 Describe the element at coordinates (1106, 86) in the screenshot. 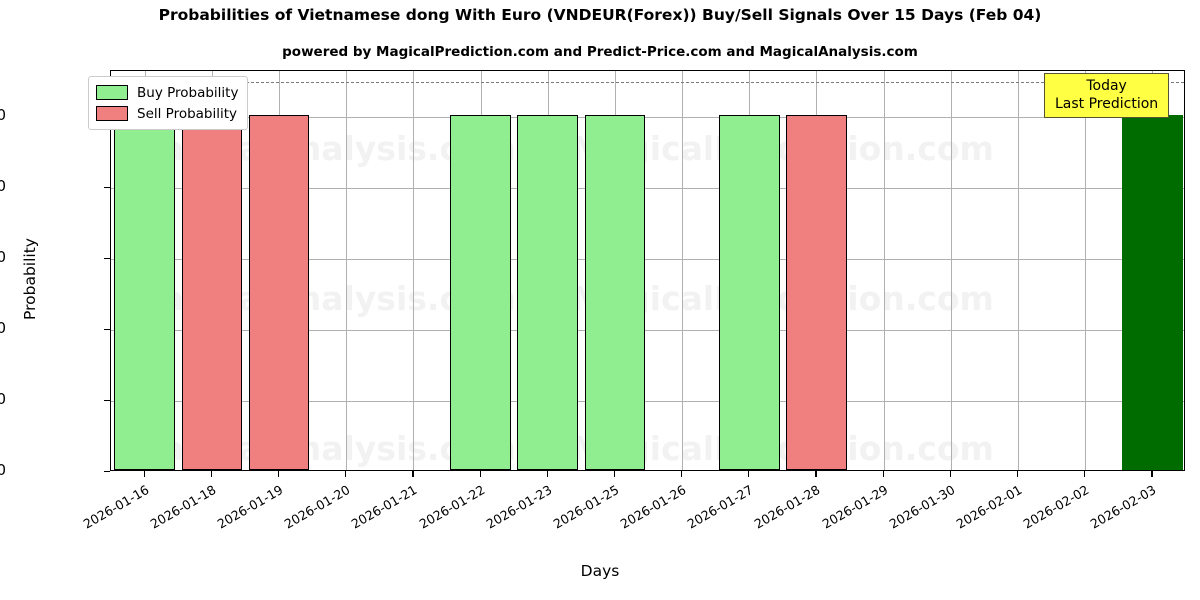

I see `today-annotation-line1: Today` at that location.